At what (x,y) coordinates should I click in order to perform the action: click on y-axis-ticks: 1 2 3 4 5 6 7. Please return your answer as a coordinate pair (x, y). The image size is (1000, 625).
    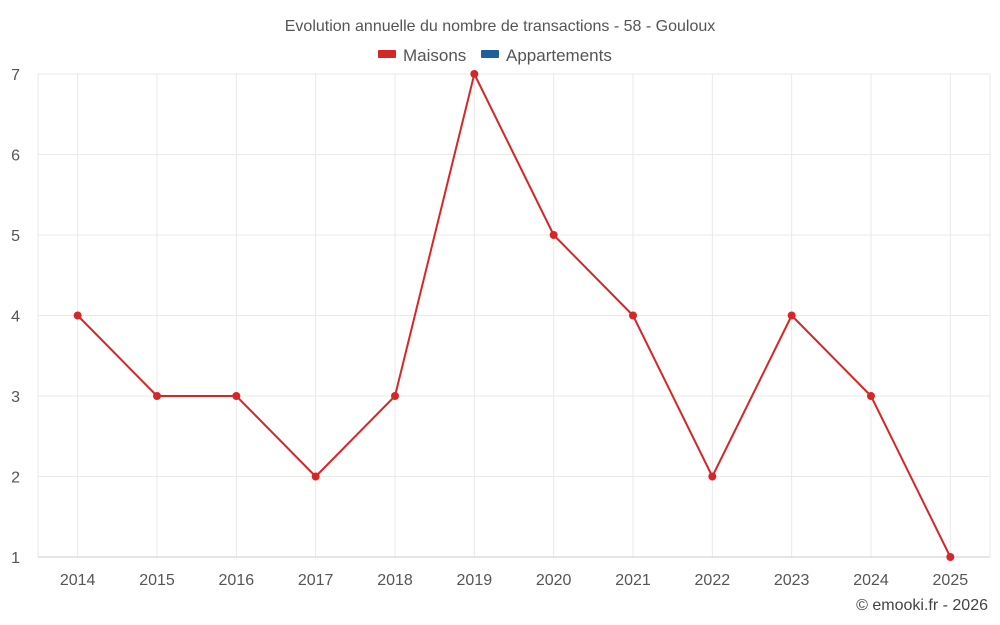
    Looking at the image, I should click on (15, 317).